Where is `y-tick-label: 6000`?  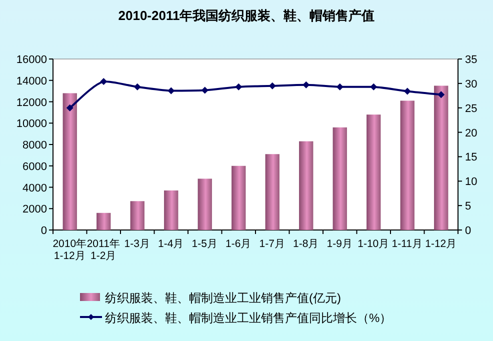
y-tick-label: 6000 is located at coordinates (34, 166).